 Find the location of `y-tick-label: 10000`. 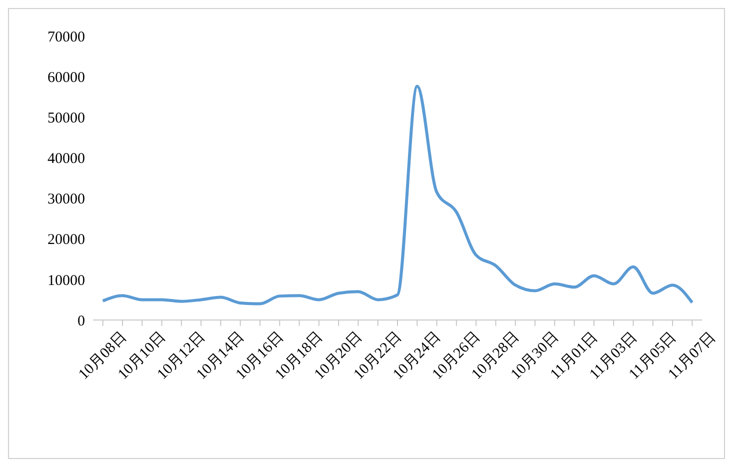

y-tick-label: 10000 is located at coordinates (66, 280).